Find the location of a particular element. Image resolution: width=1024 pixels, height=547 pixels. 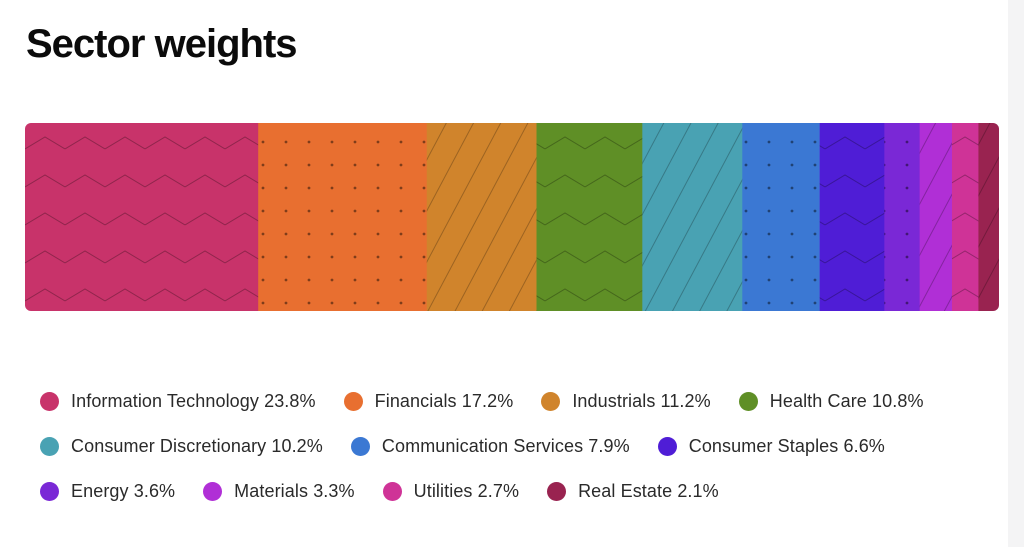

legend-item-health-care: Health Care 10.8% is located at coordinates (831, 401).